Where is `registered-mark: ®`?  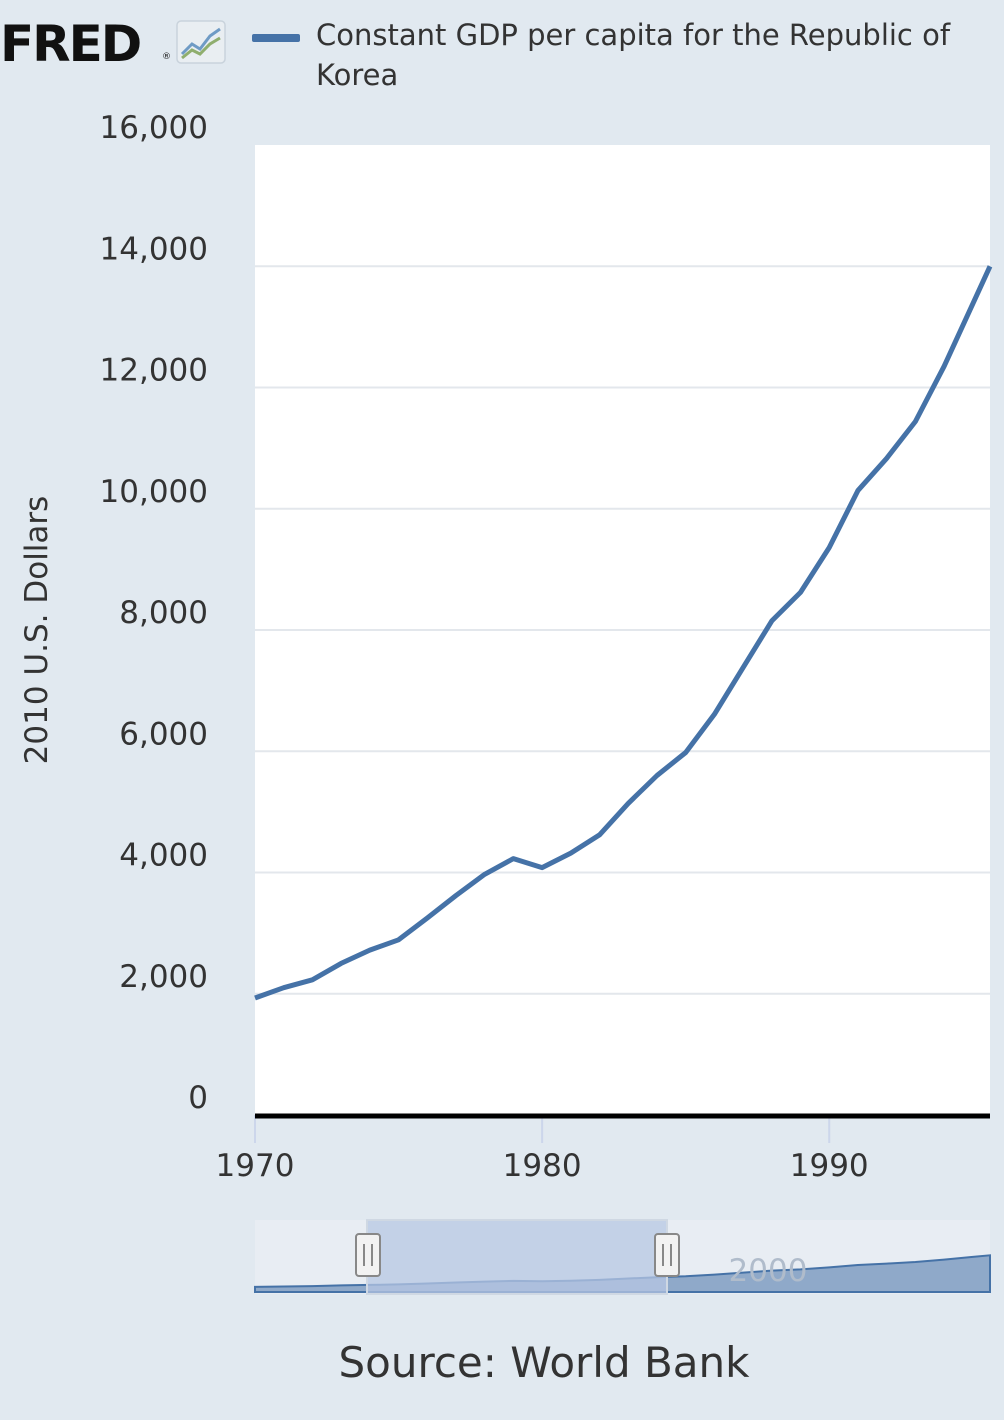
registered-mark: ® is located at coordinates (166, 57).